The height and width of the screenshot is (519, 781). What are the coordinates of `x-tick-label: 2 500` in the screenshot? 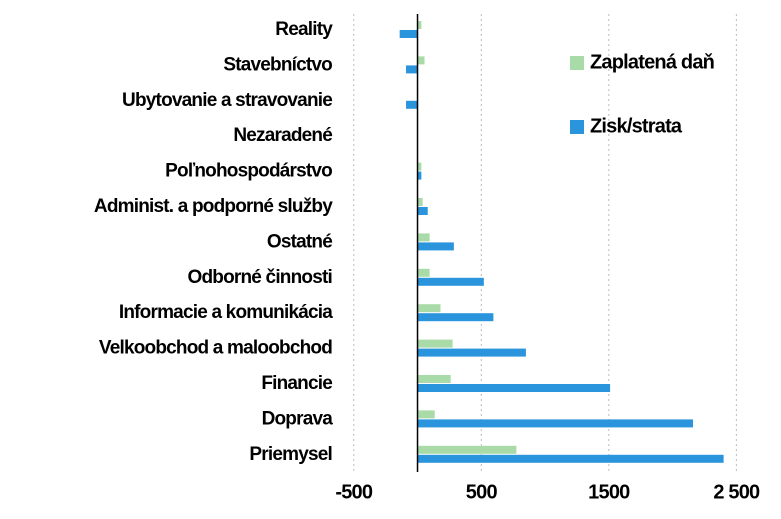 It's located at (736, 492).